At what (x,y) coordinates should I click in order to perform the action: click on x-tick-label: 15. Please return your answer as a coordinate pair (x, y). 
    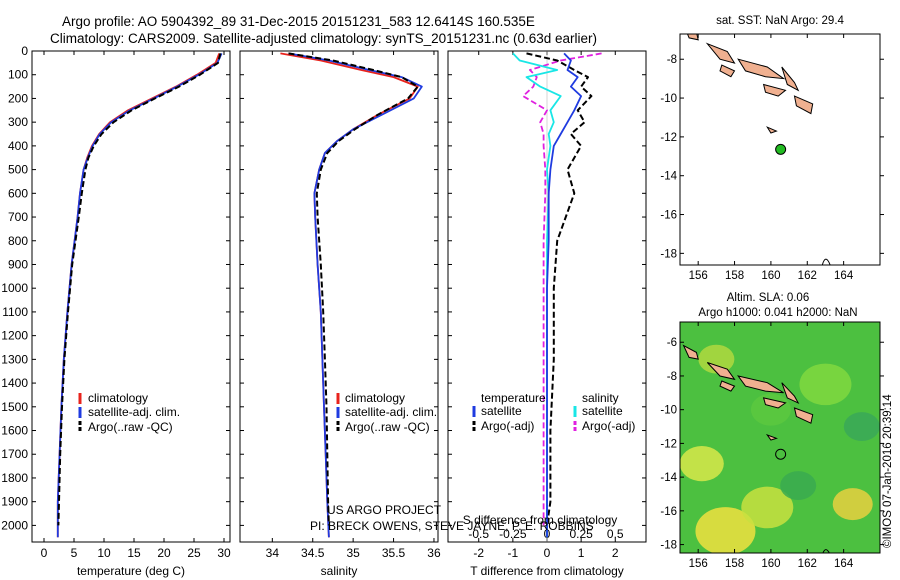
    Looking at the image, I should click on (134, 553).